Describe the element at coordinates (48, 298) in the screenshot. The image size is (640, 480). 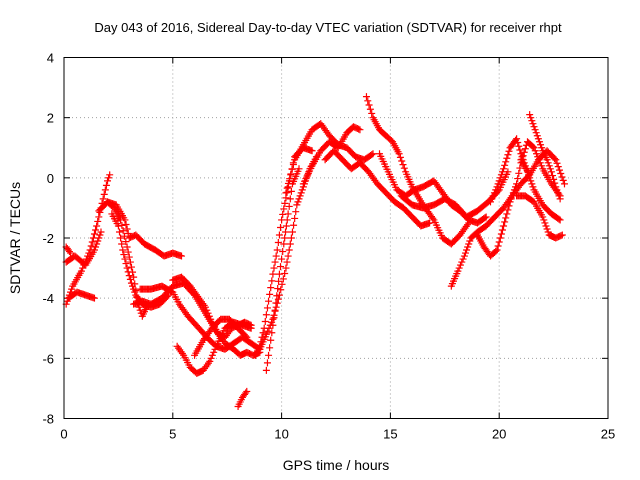
I see `y-tick-label: -4` at that location.